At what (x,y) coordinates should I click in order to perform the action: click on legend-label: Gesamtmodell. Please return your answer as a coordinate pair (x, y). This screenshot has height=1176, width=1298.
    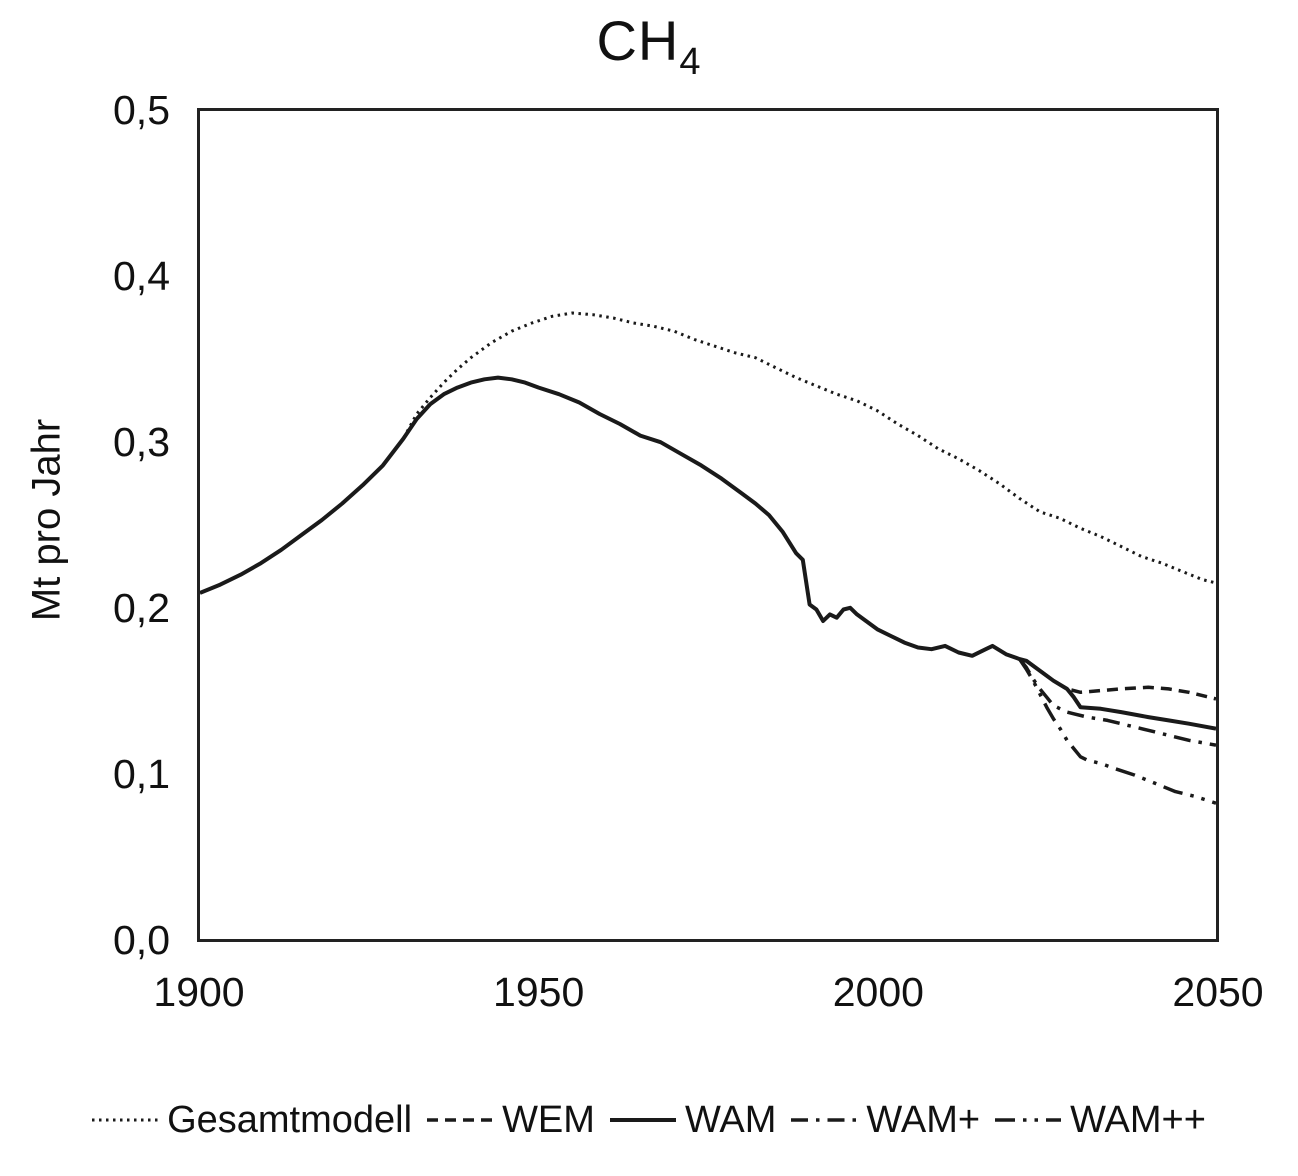
    Looking at the image, I should click on (290, 1120).